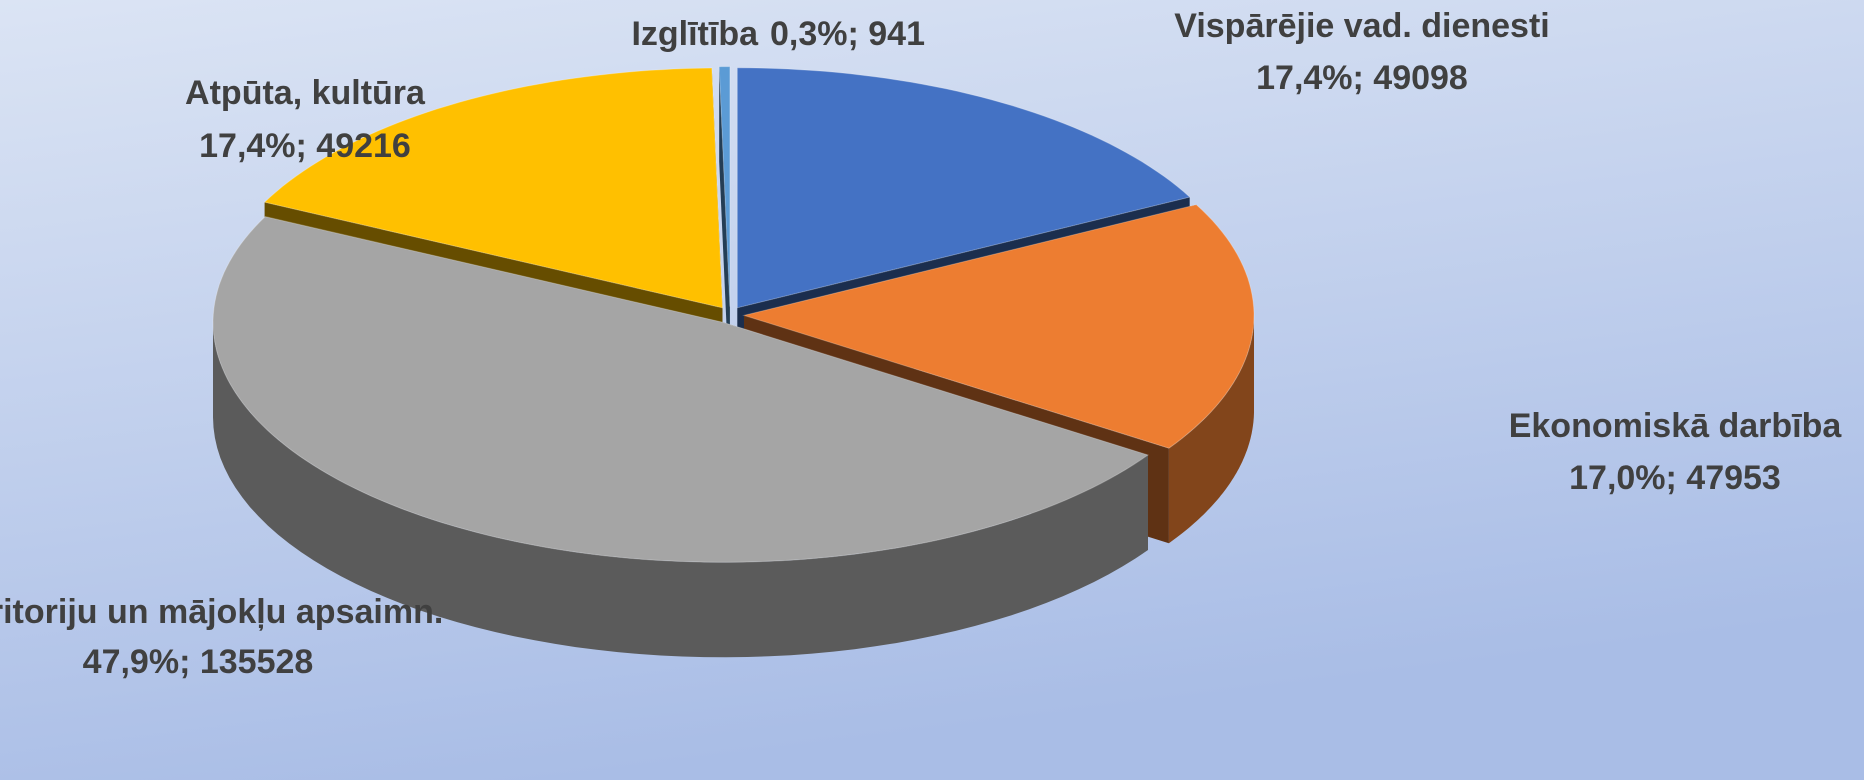 Image resolution: width=1864 pixels, height=780 pixels. I want to click on category-label: Ekonomiskā darbība, so click(1676, 426).